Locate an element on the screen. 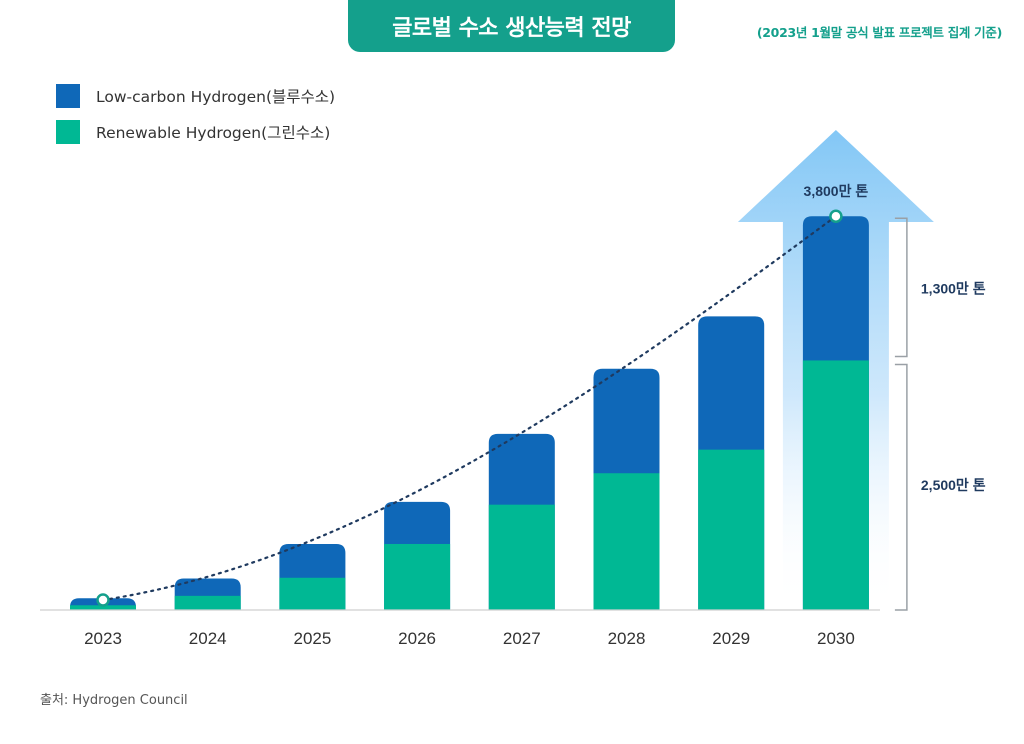  bar-green-2027 is located at coordinates (521, 557).